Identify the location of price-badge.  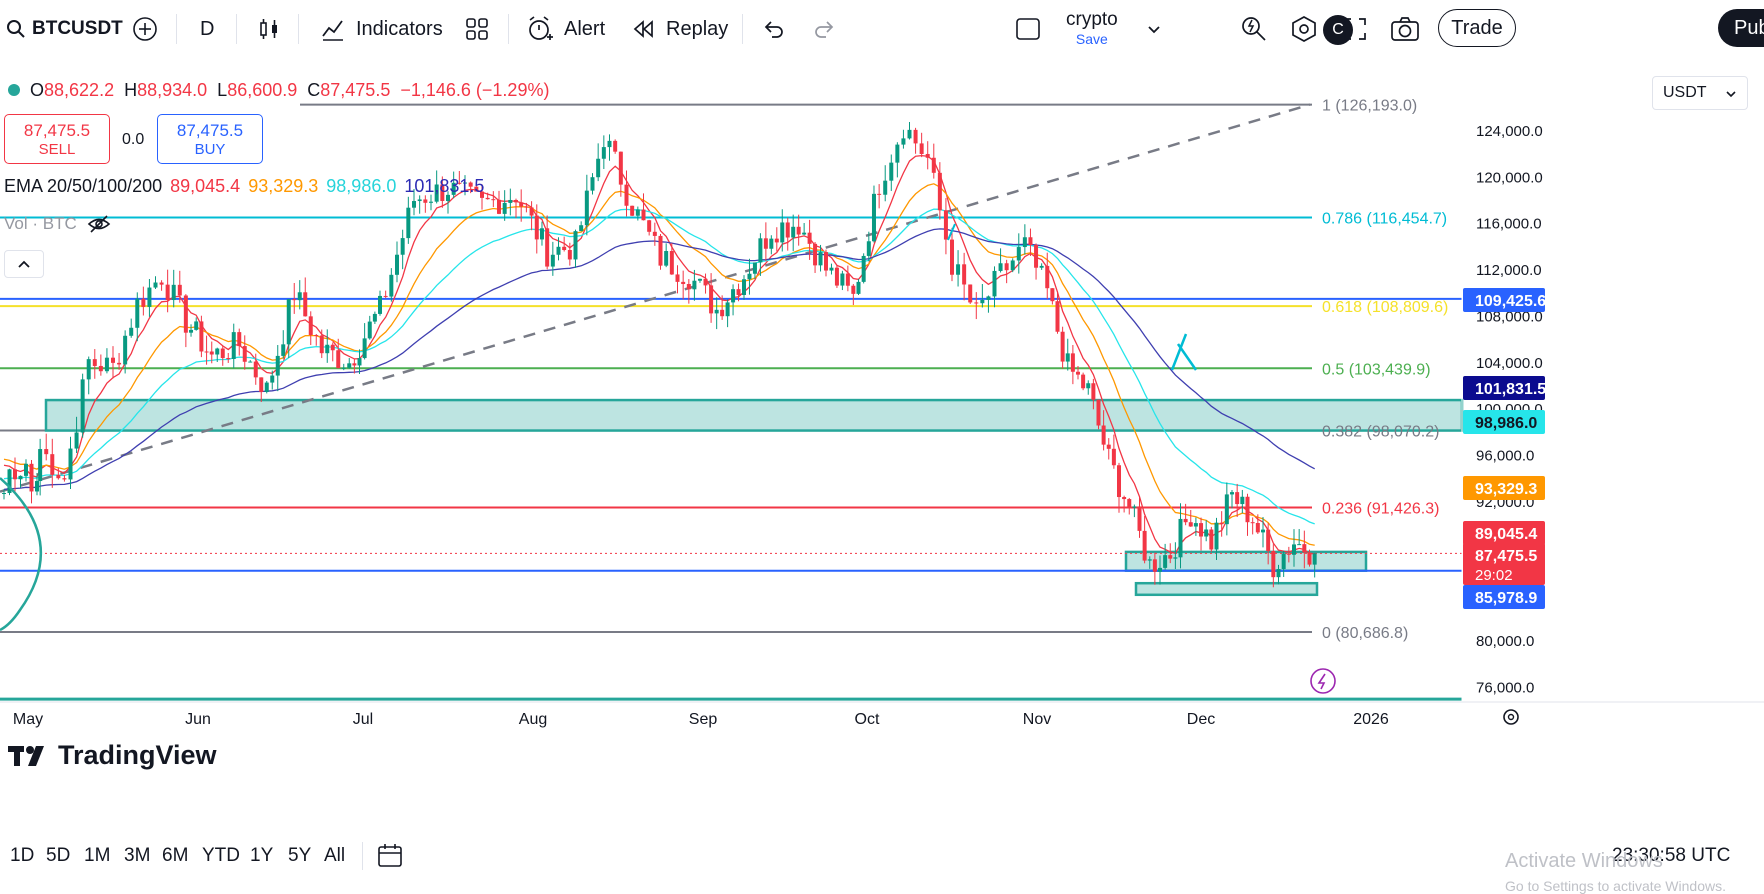
(1504, 533).